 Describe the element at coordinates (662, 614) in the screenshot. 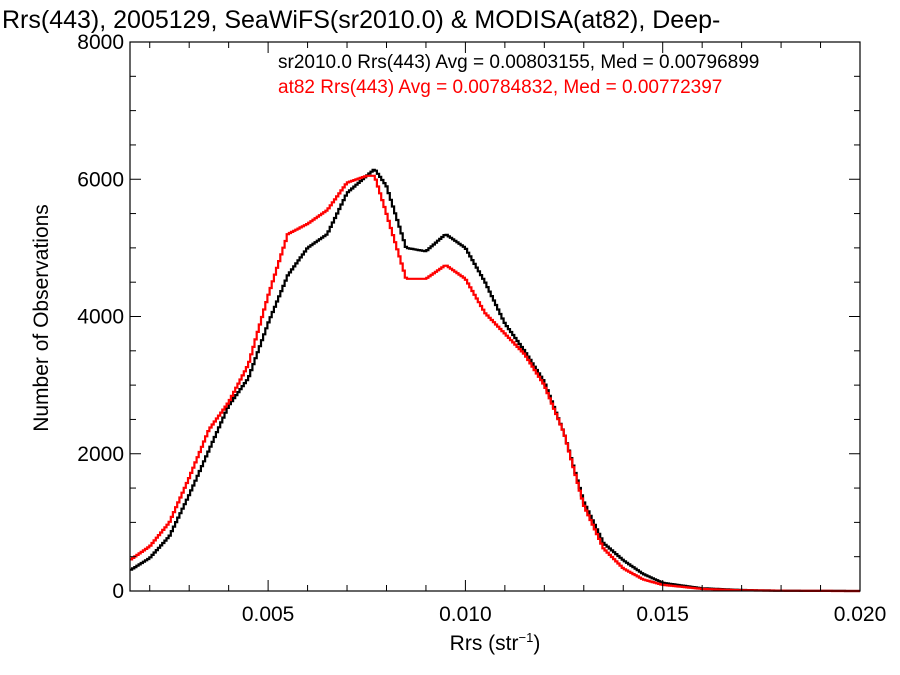

I see `x-tick-label: 0.015` at that location.